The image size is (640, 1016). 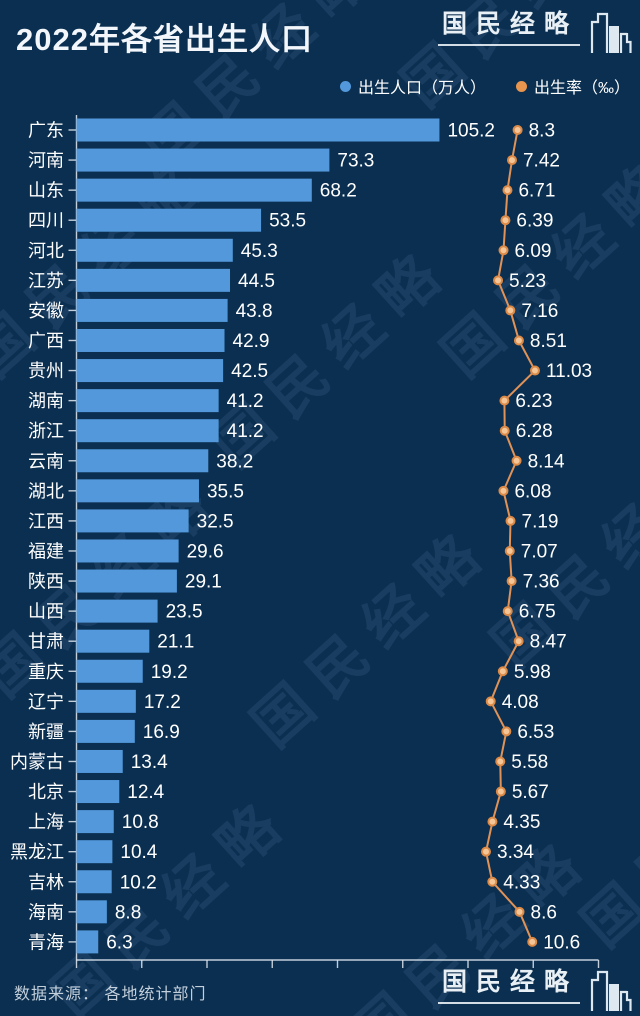 What do you see at coordinates (169, 672) in the screenshot?
I see `population-value-label: 19.2` at bounding box center [169, 672].